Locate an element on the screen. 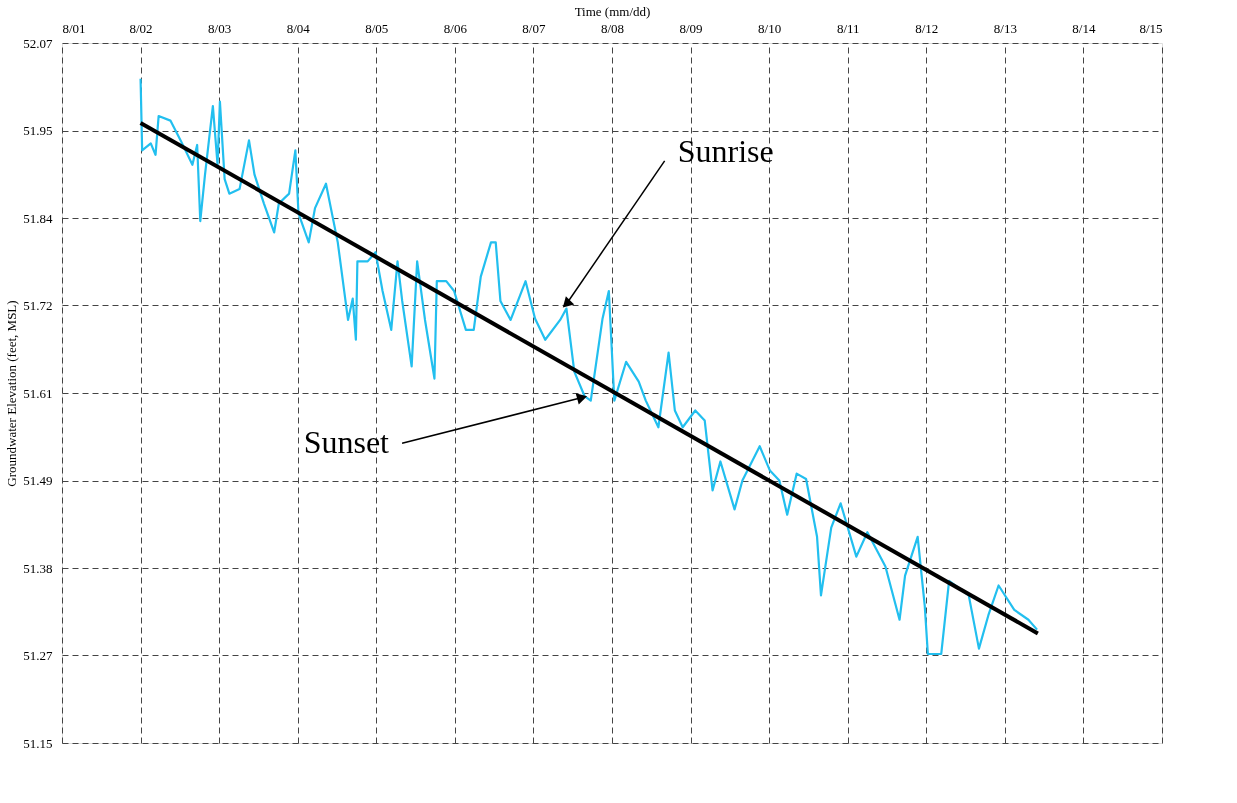 This screenshot has height=803, width=1237. y-tick-label: 51.38 is located at coordinates (38, 568).